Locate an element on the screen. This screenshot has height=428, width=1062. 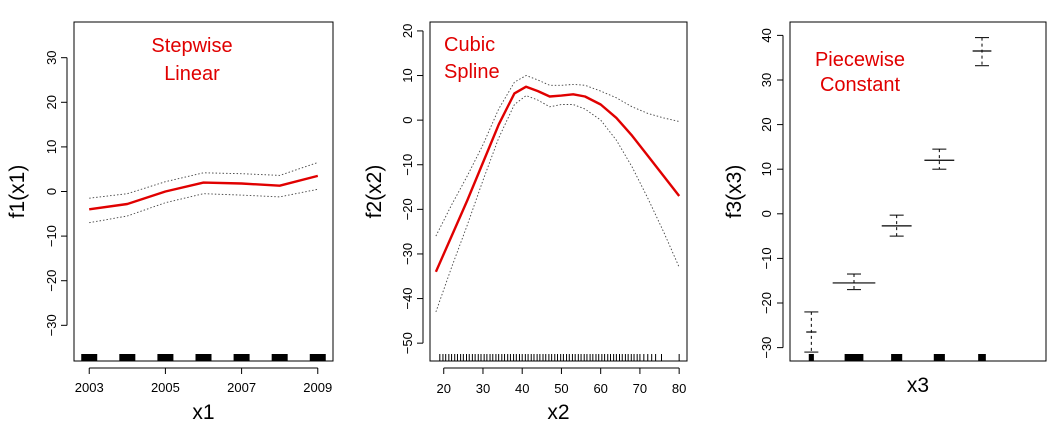
x-tick-label: 70 is located at coordinates (640, 388).